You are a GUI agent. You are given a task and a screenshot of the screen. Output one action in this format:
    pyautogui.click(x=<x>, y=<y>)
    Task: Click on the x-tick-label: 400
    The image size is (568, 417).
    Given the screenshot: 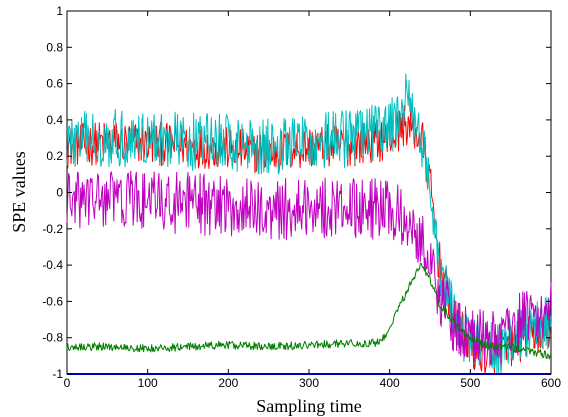 What is the action you would take?
    pyautogui.click(x=390, y=383)
    